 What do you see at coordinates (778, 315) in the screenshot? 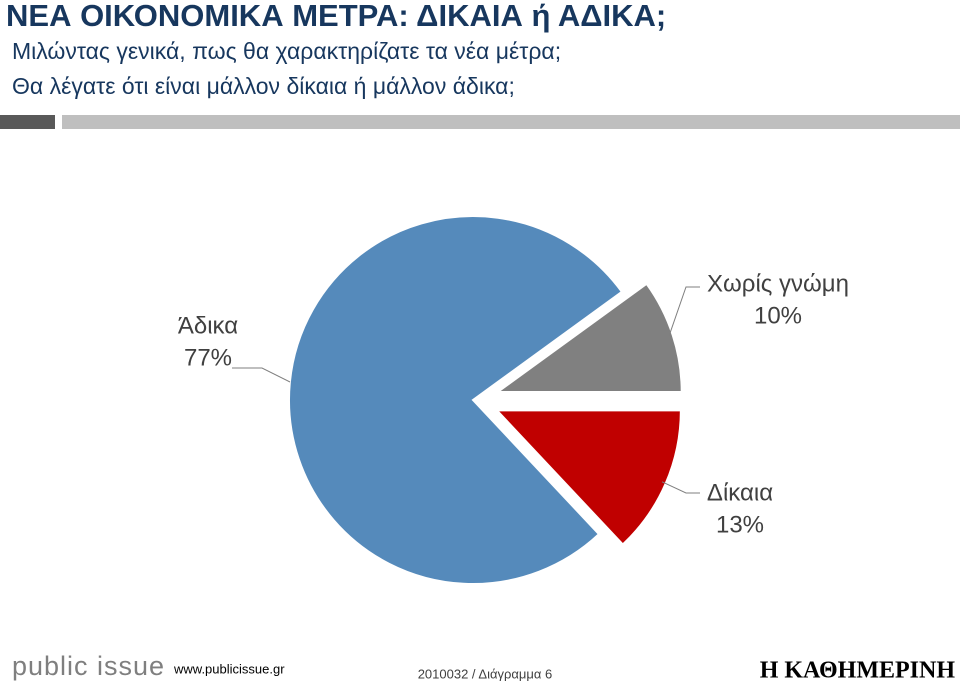
I see `slice-value-label: 10%` at bounding box center [778, 315].